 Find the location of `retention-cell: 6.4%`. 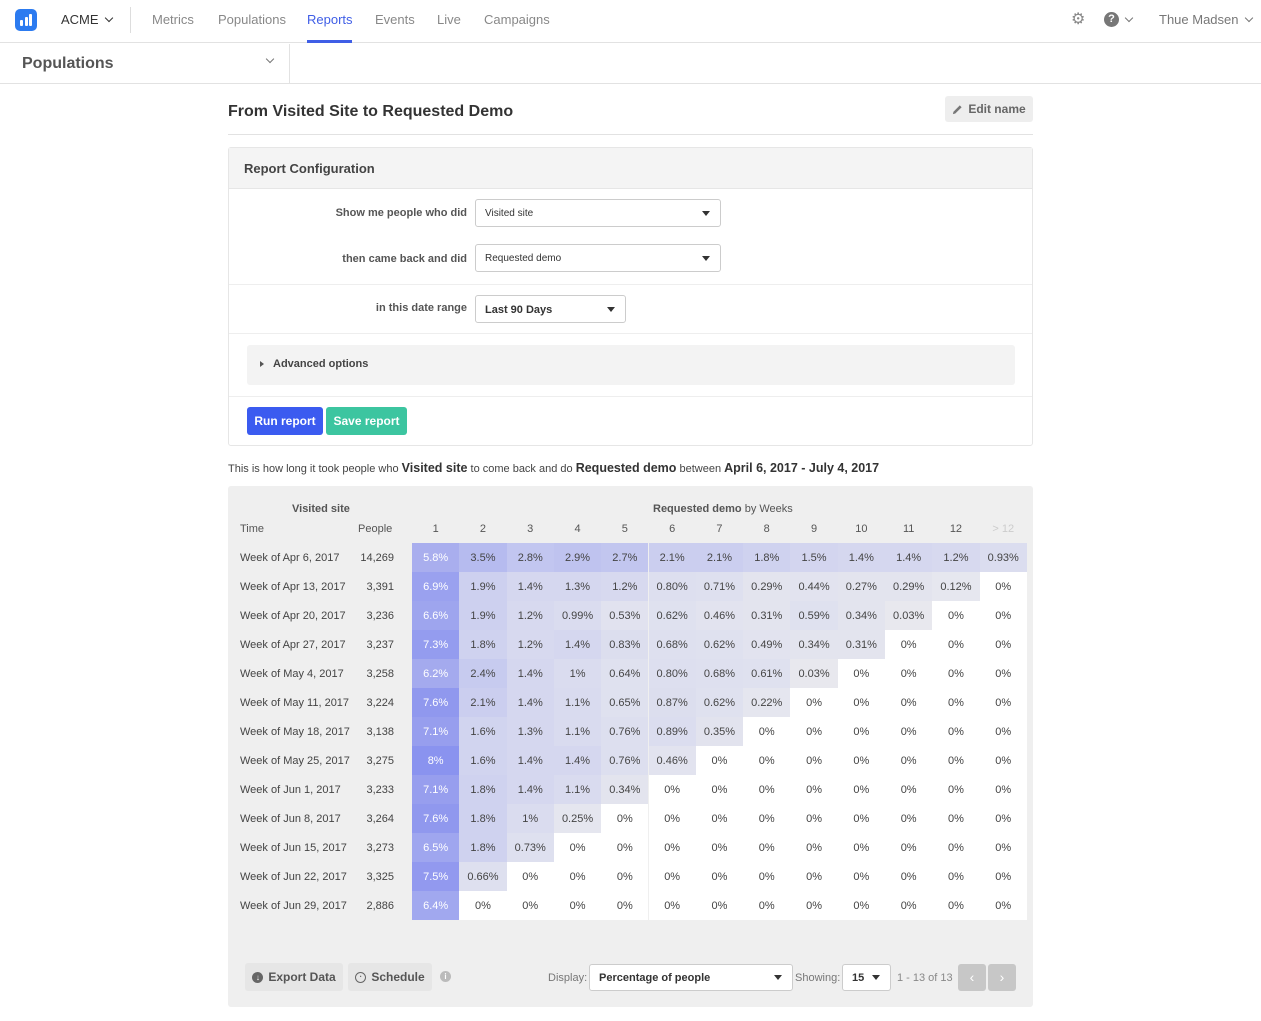

retention-cell: 6.4% is located at coordinates (436, 905).